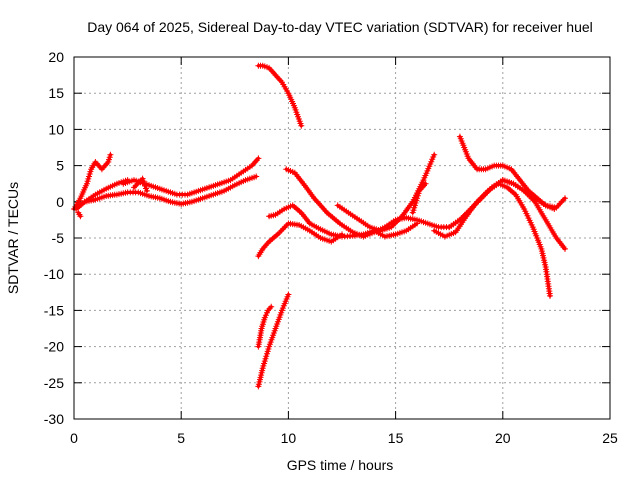 The image size is (640, 480). I want to click on x-tick-label: 20, so click(503, 438).